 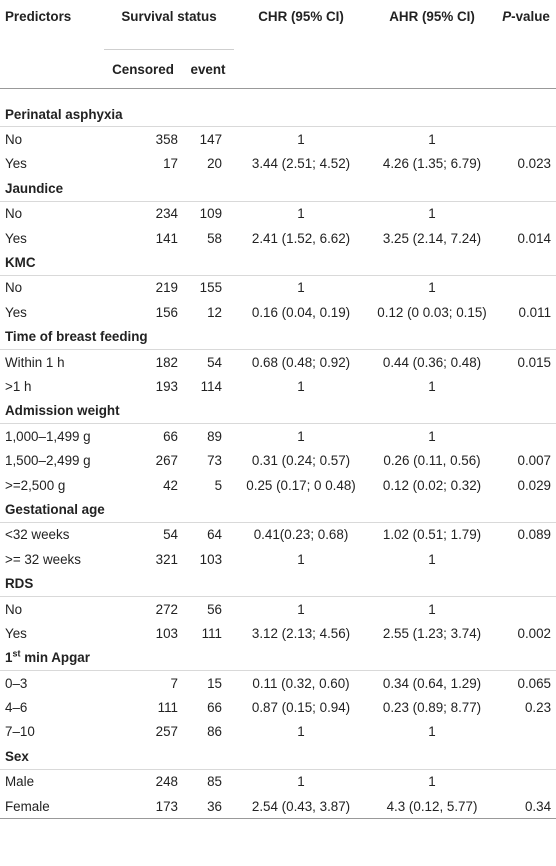 I want to click on table-row: No 358 147 1 1, so click(x=278, y=139).